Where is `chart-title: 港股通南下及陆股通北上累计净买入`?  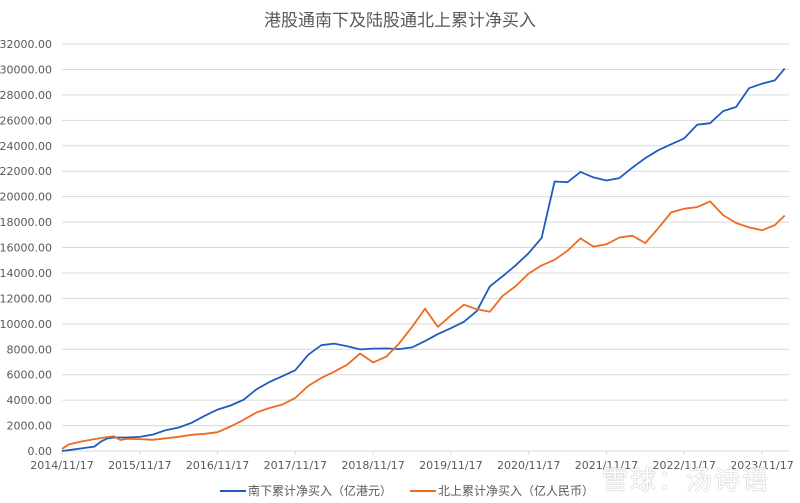
chart-title: 港股通南下及陆股通北上累计净买入 is located at coordinates (400, 21).